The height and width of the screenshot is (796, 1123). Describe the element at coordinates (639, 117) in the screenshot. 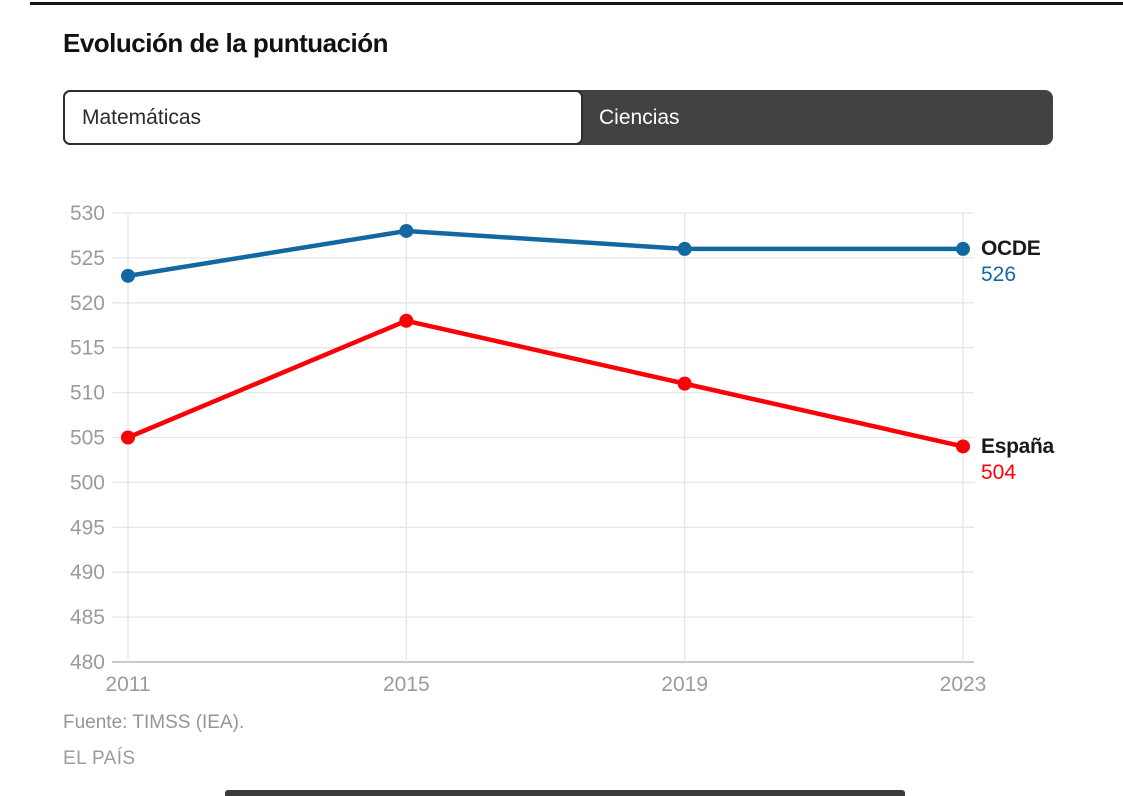

I see `tab-ciencias-label: Ciencias` at that location.